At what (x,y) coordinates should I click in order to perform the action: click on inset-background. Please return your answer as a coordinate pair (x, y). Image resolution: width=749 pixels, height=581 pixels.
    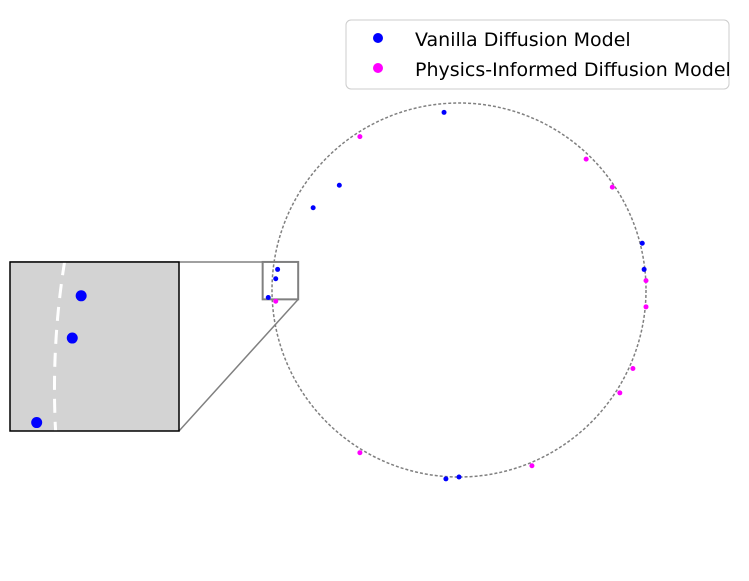
    Looking at the image, I should click on (94, 346).